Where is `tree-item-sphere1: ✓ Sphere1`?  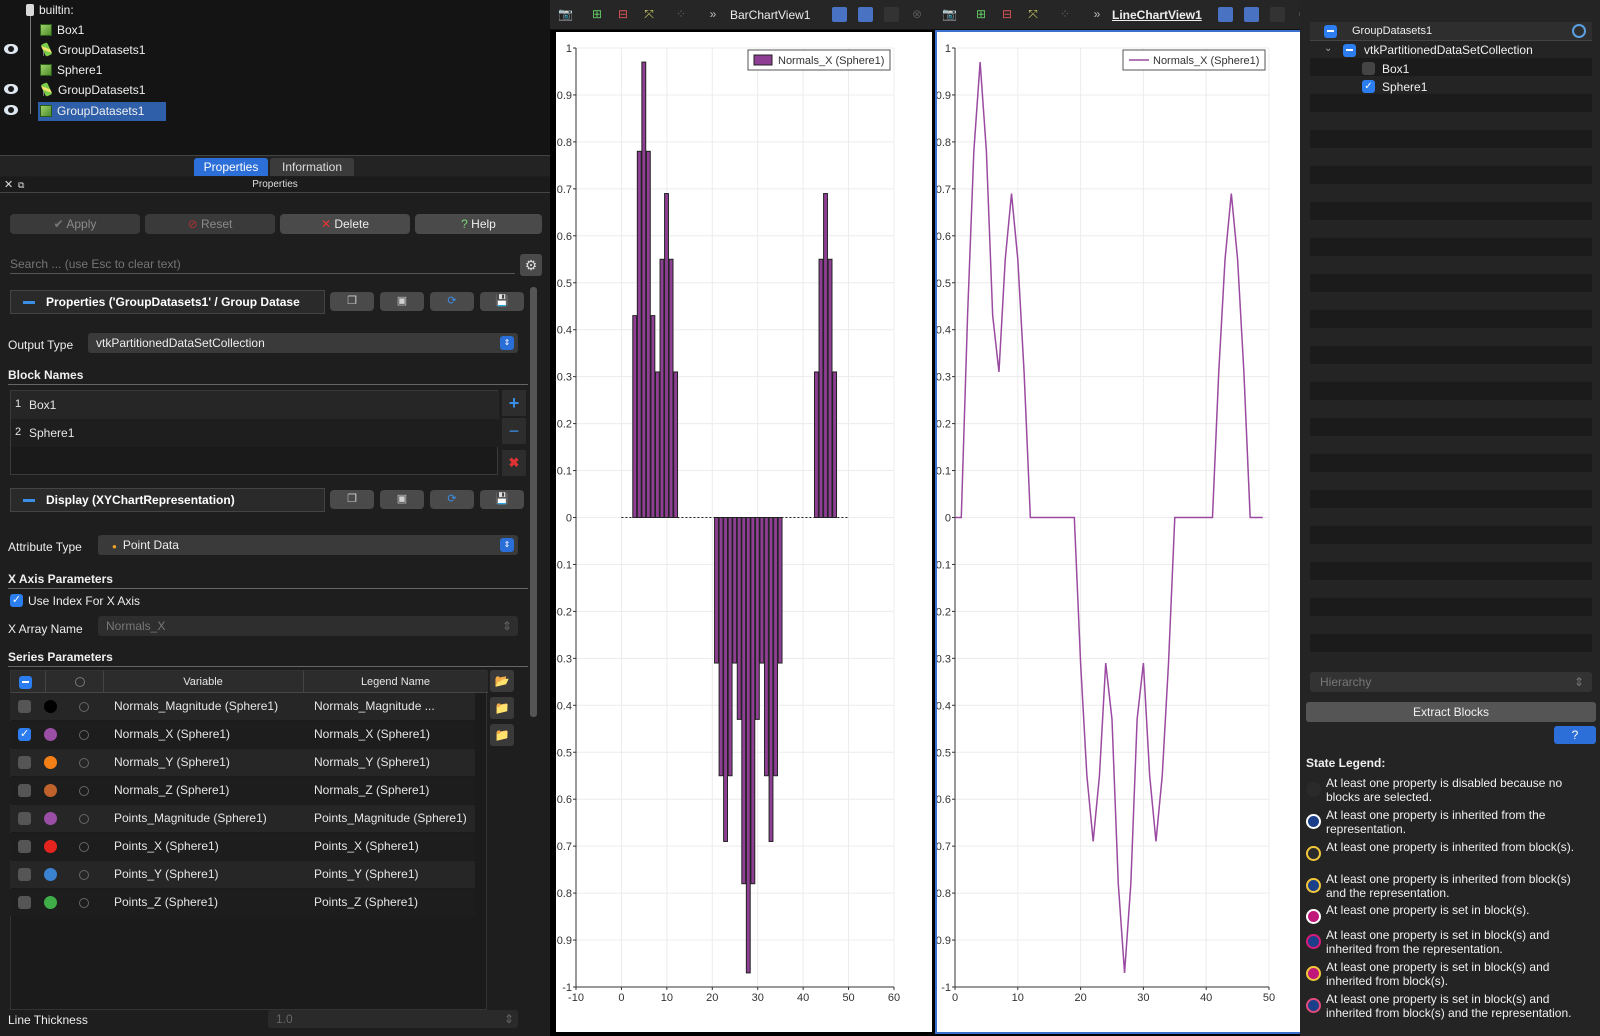 tree-item-sphere1: ✓ Sphere1 is located at coordinates (1451, 87).